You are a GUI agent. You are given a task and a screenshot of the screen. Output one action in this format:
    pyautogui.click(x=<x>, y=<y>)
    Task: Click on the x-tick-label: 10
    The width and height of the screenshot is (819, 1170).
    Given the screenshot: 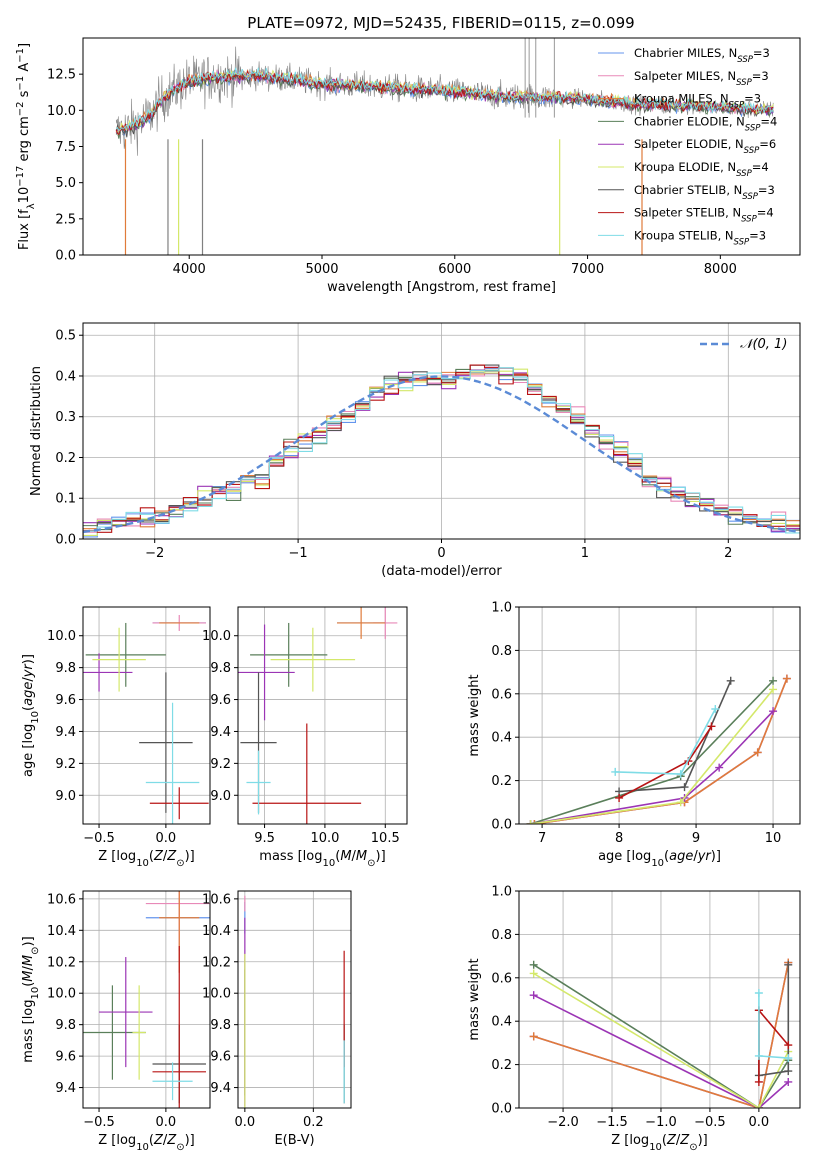 What is the action you would take?
    pyautogui.click(x=773, y=838)
    